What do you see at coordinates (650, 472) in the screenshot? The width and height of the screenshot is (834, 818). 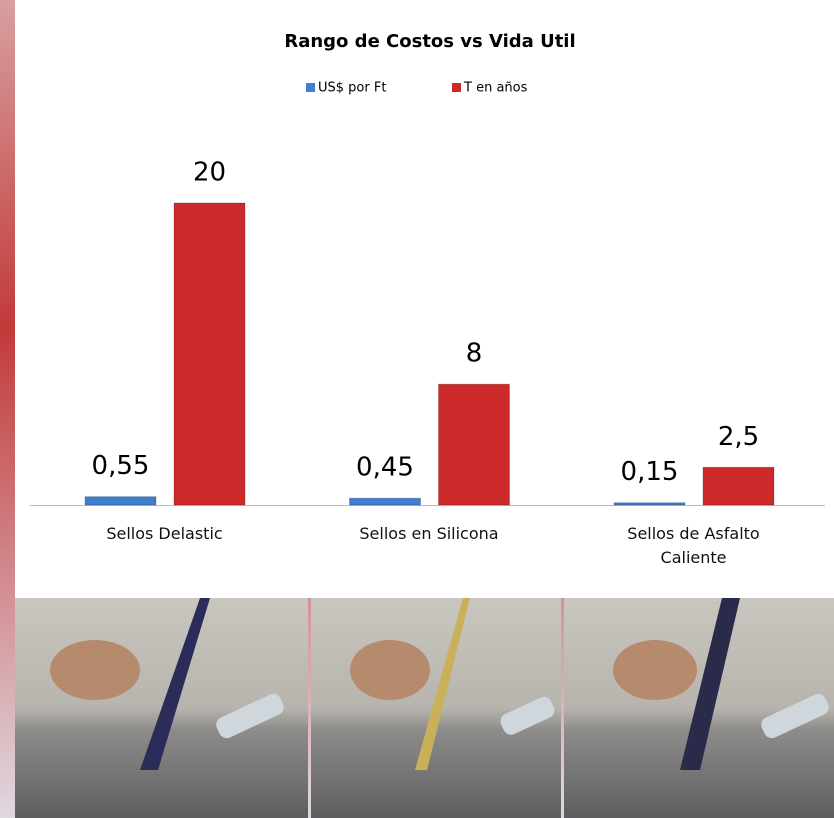 I see `data-label: 0,15` at bounding box center [650, 472].